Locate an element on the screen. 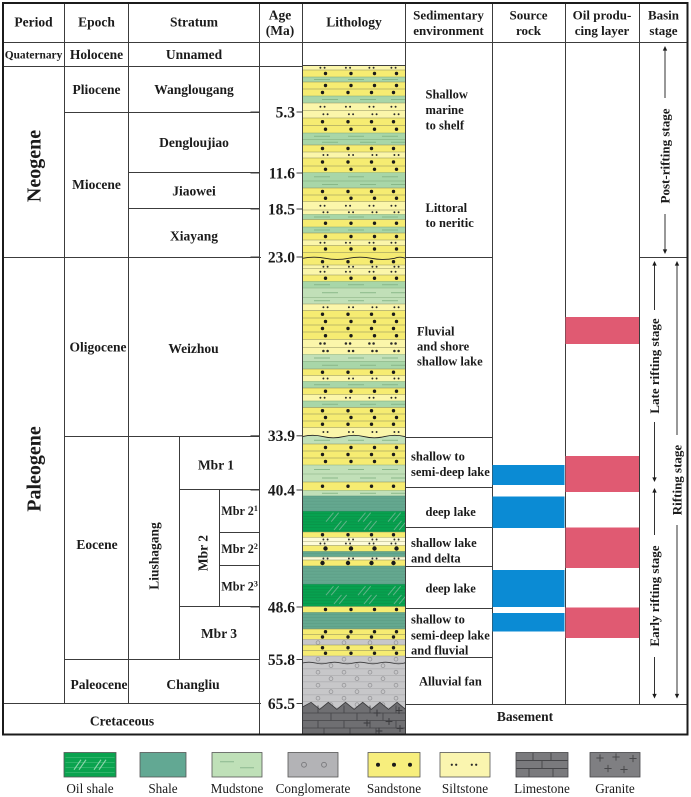  svg-text: Oil produ- is located at coordinates (602, 14).